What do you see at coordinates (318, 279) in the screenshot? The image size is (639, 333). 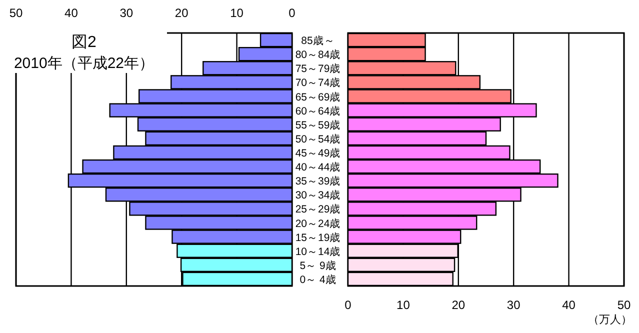 I see `y-tick-label: 0～ 4歳` at bounding box center [318, 279].